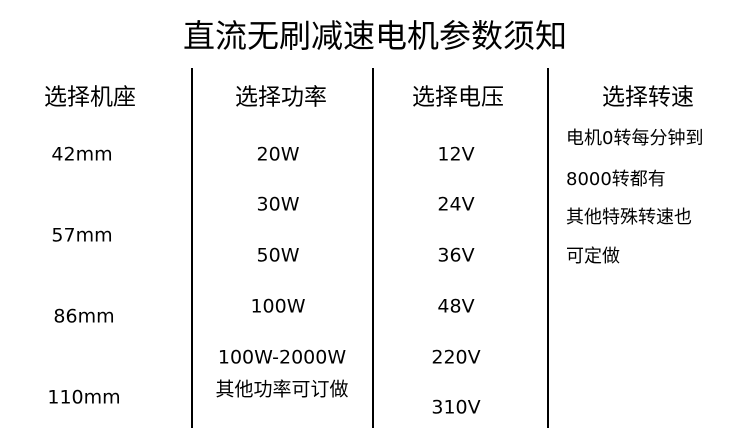  What do you see at coordinates (84, 397) in the screenshot?
I see `frame-size-value: 110mm` at bounding box center [84, 397].